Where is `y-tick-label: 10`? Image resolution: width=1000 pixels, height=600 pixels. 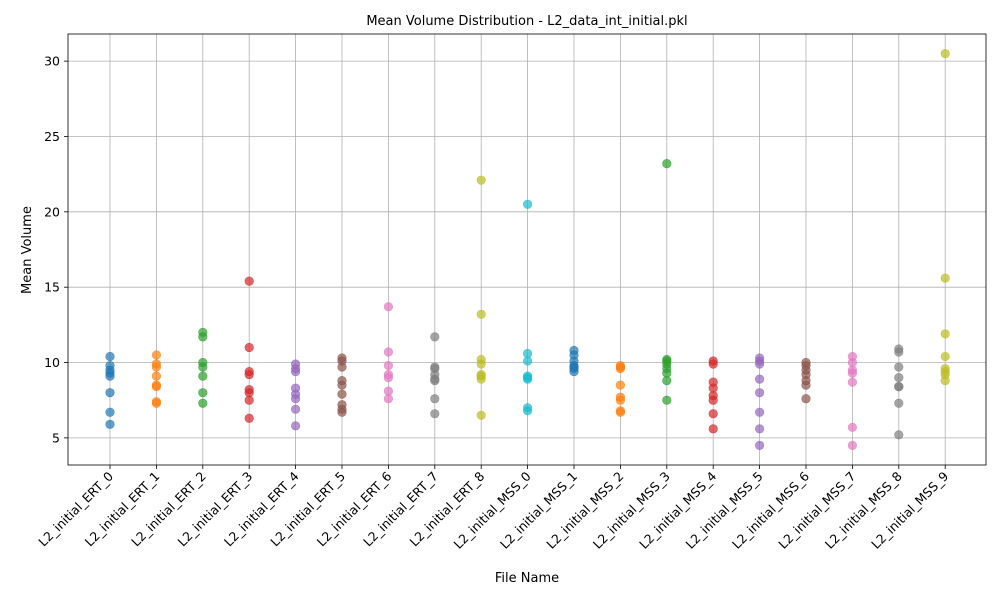 y-tick-label: 10 is located at coordinates (52, 362).